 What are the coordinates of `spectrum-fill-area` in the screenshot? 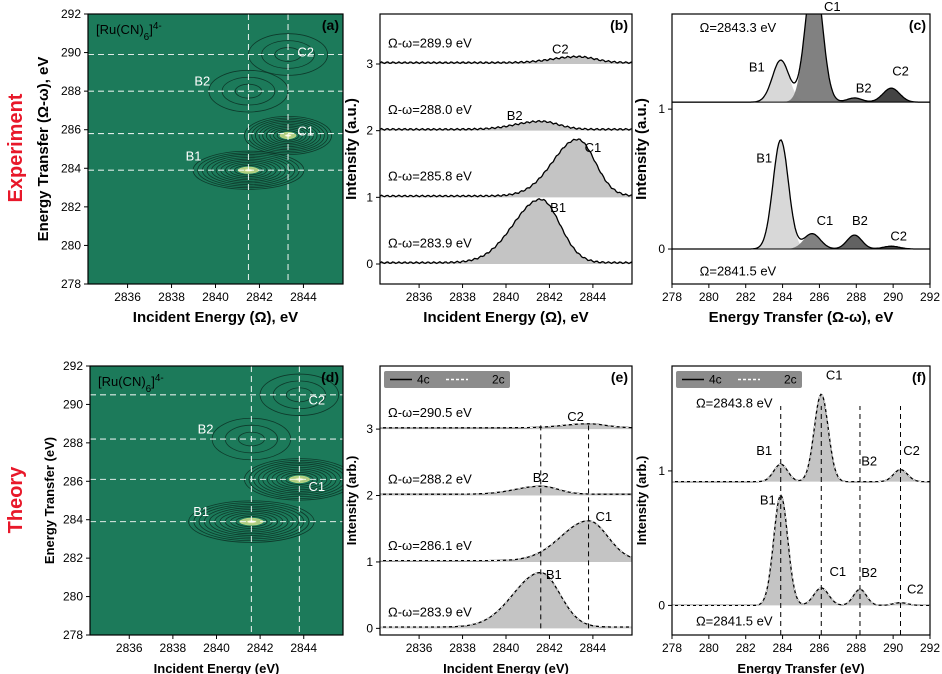 It's located at (801, 438).